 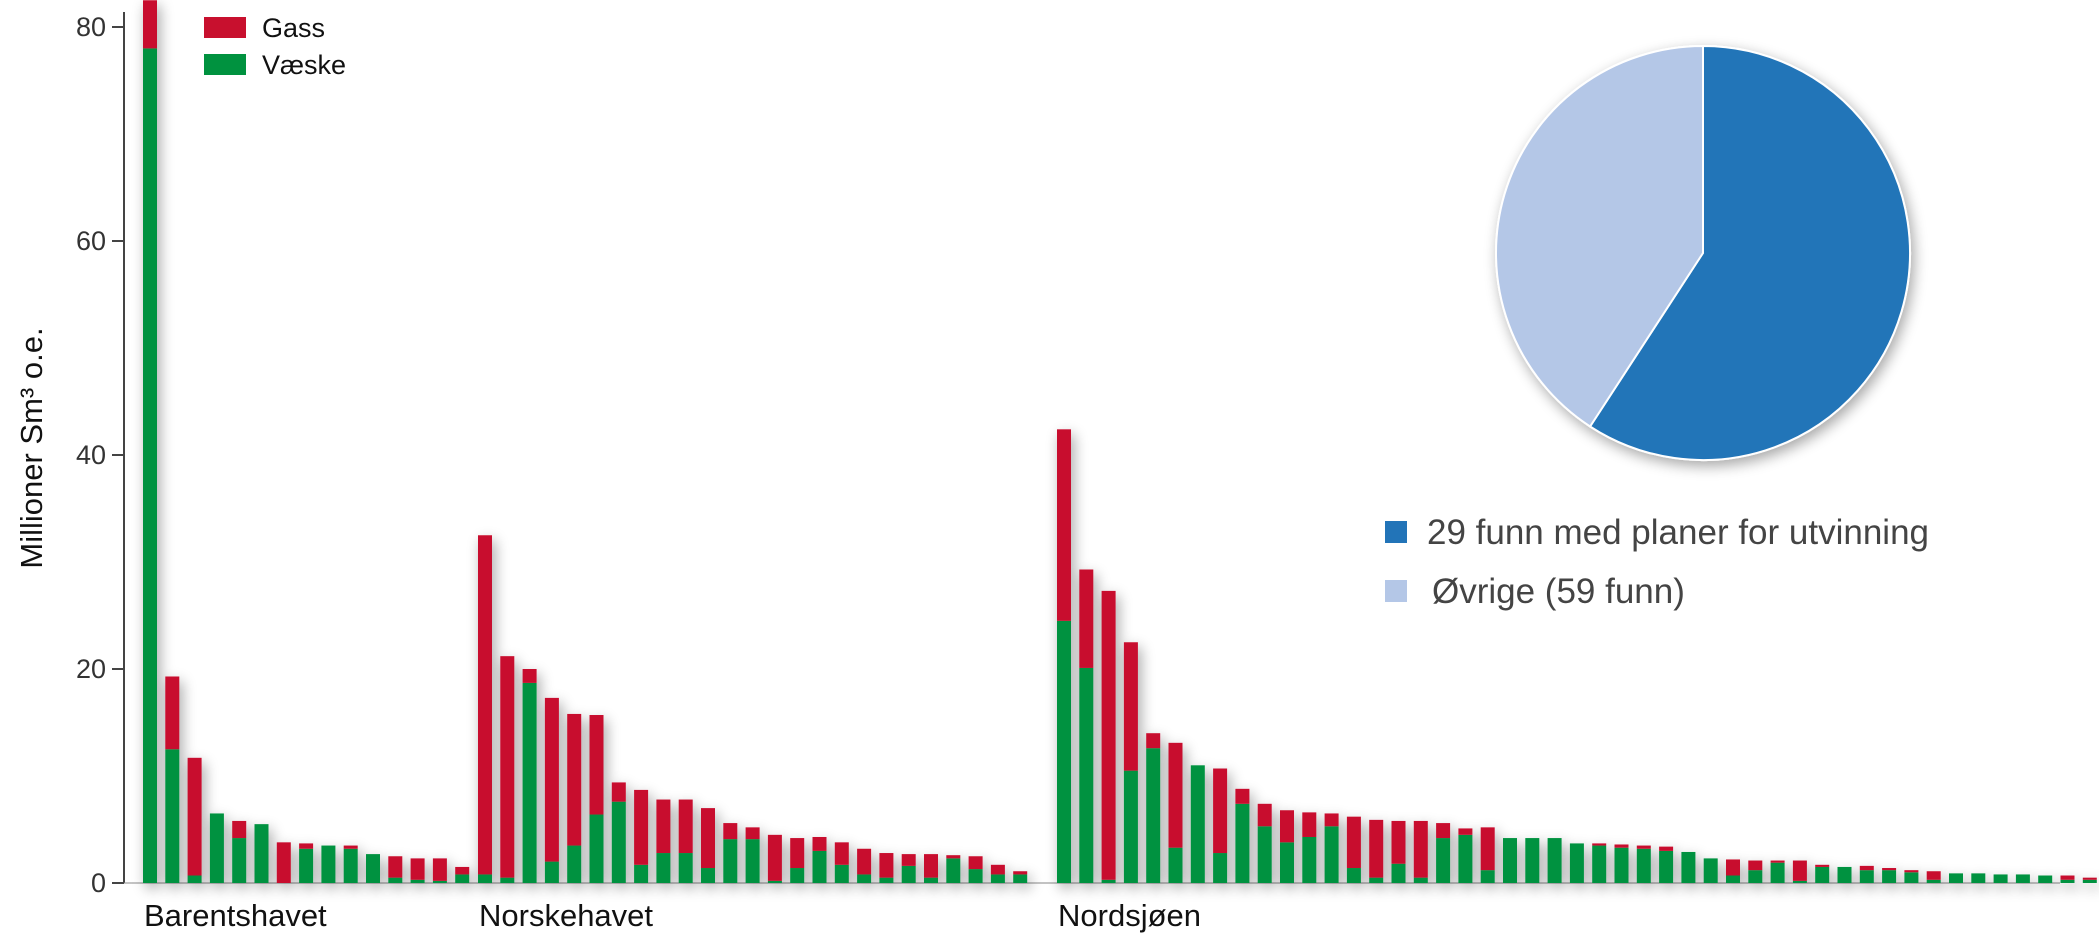 I want to click on bar-legend: Gass Væske, so click(x=275, y=46).